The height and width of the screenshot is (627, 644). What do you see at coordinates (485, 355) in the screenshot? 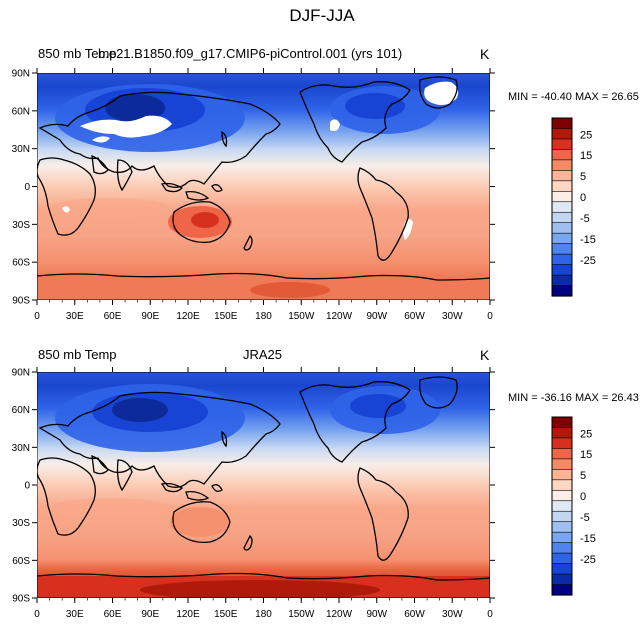
I see `panel2-units: K` at bounding box center [485, 355].